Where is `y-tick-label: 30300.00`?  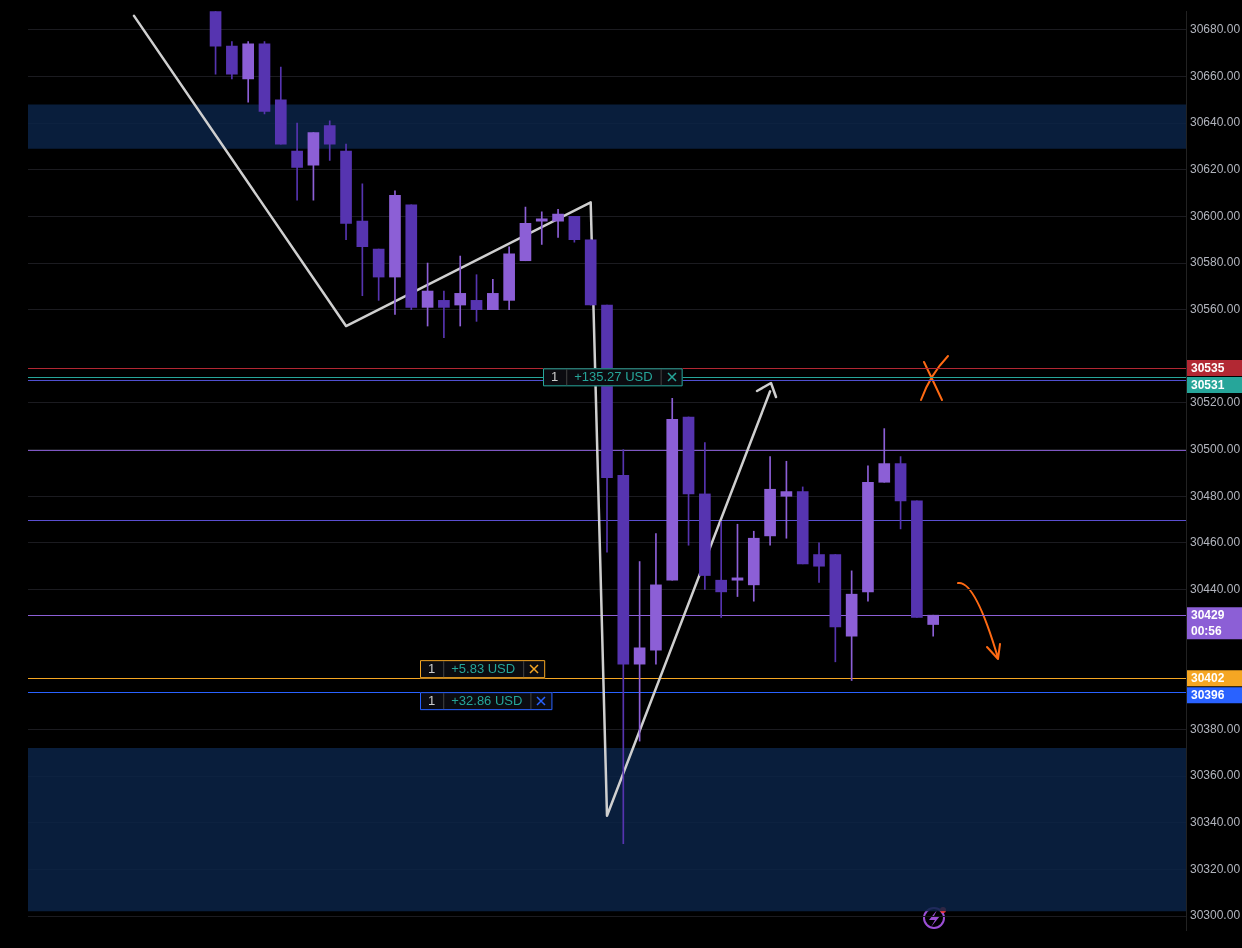
y-tick-label: 30300.00 is located at coordinates (1215, 915).